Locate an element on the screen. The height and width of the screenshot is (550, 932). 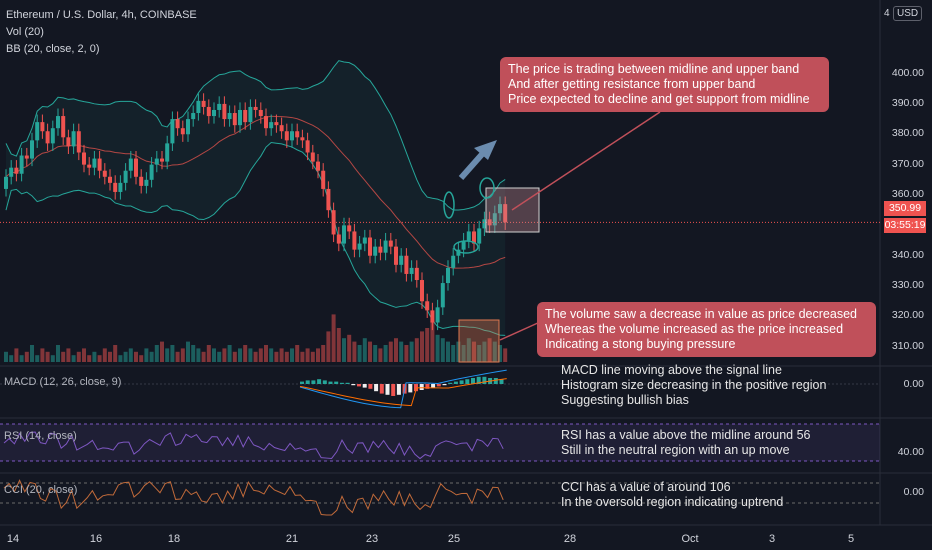
volume-highlight-box is located at coordinates (479, 341).